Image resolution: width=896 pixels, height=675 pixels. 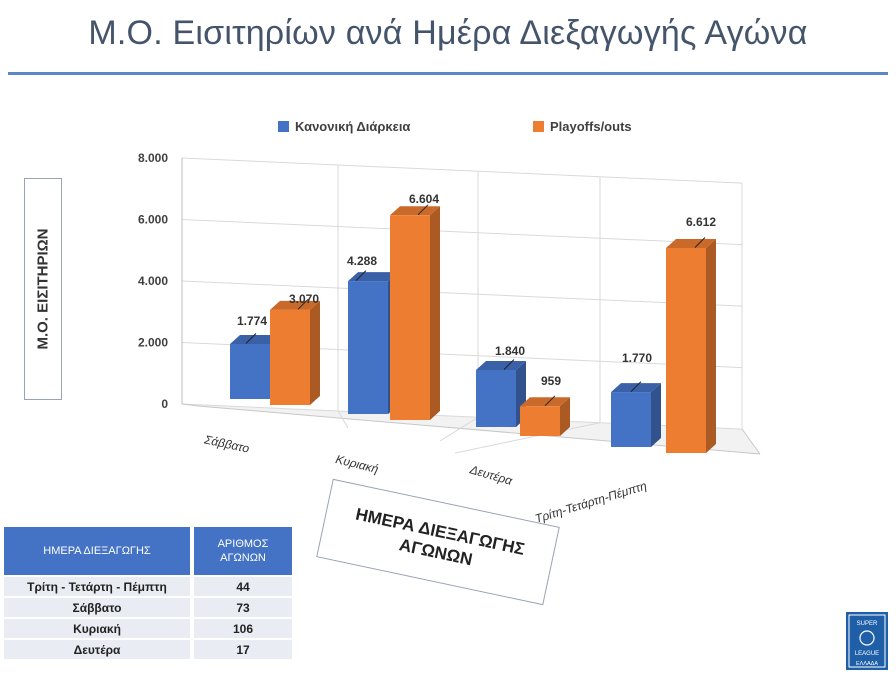 I want to click on bar-regular-side, so click(x=656, y=415).